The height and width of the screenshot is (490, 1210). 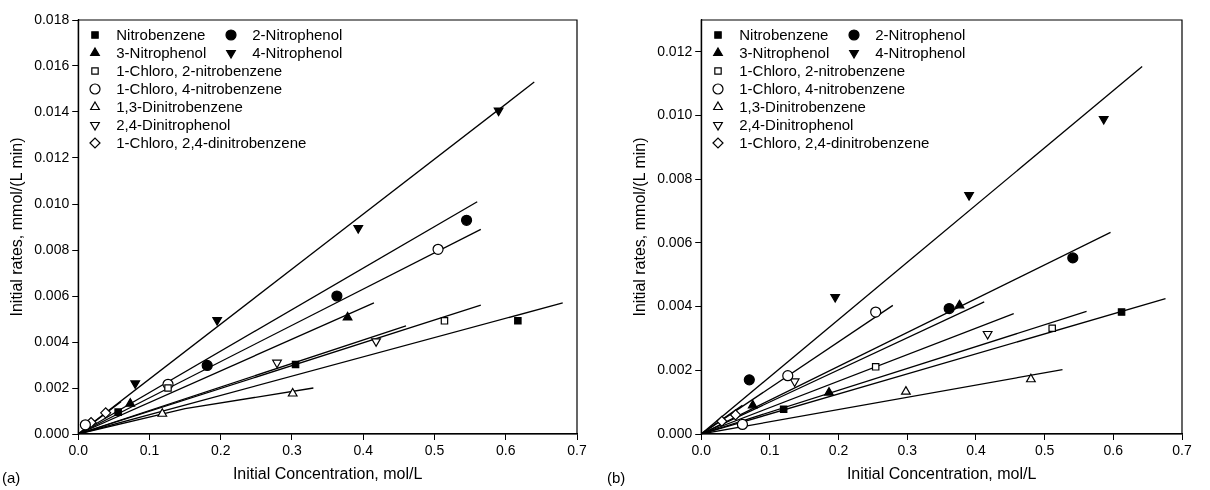 What do you see at coordinates (52, 64) in the screenshot?
I see `y-tick-label: 0.016` at bounding box center [52, 64].